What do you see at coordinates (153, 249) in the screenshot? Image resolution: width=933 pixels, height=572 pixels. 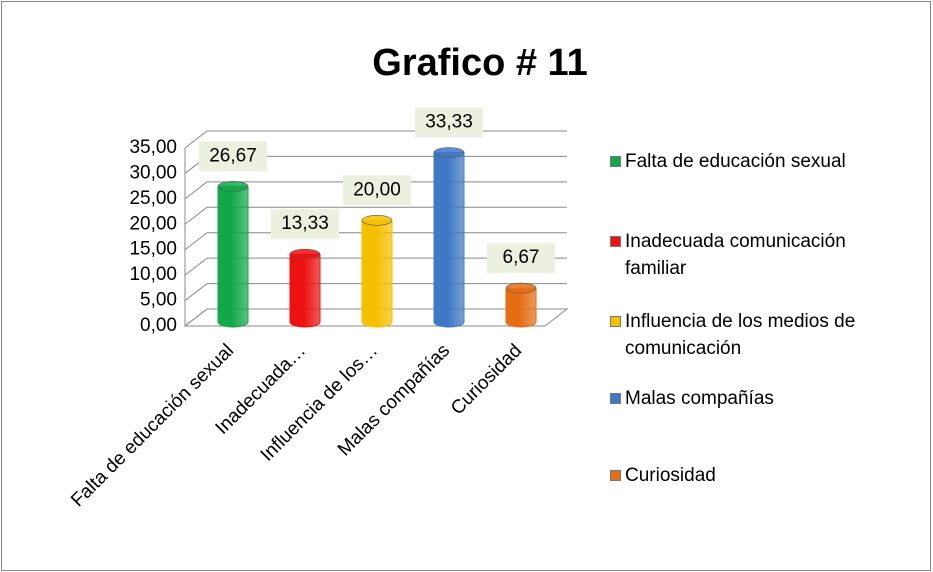 I see `y-tick-label: 15,00` at bounding box center [153, 249].